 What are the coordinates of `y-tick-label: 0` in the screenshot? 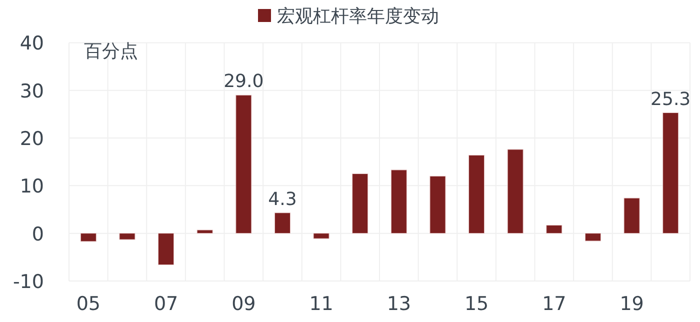 It's located at (38, 234).